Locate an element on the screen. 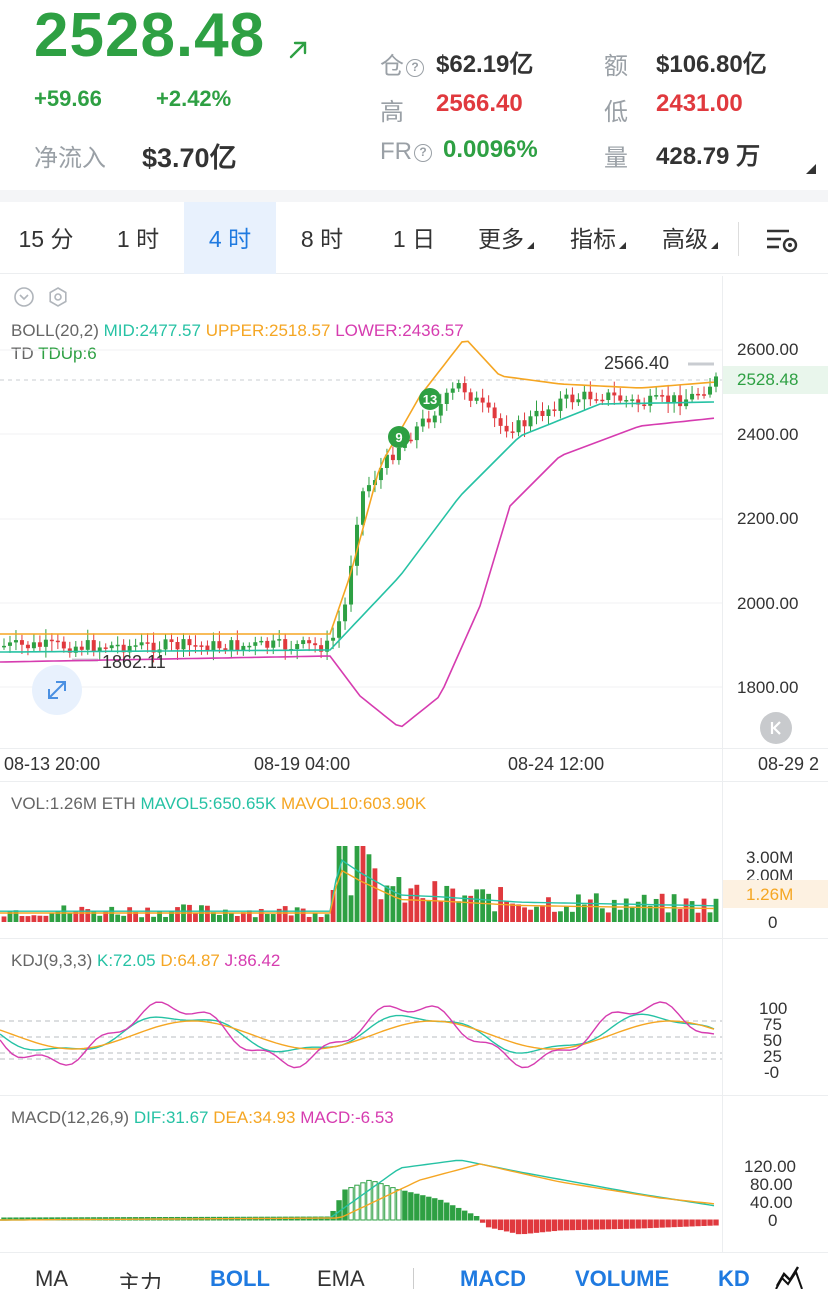 The image size is (828, 1289). scroll-end-icon is located at coordinates (776, 728).